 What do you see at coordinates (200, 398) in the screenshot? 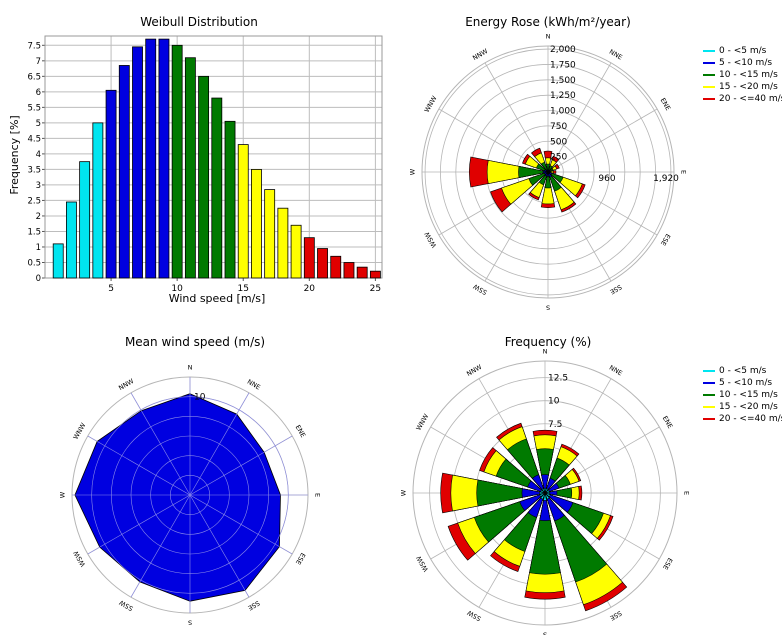
I see `mean-speed-radial-label: 10` at bounding box center [200, 398].